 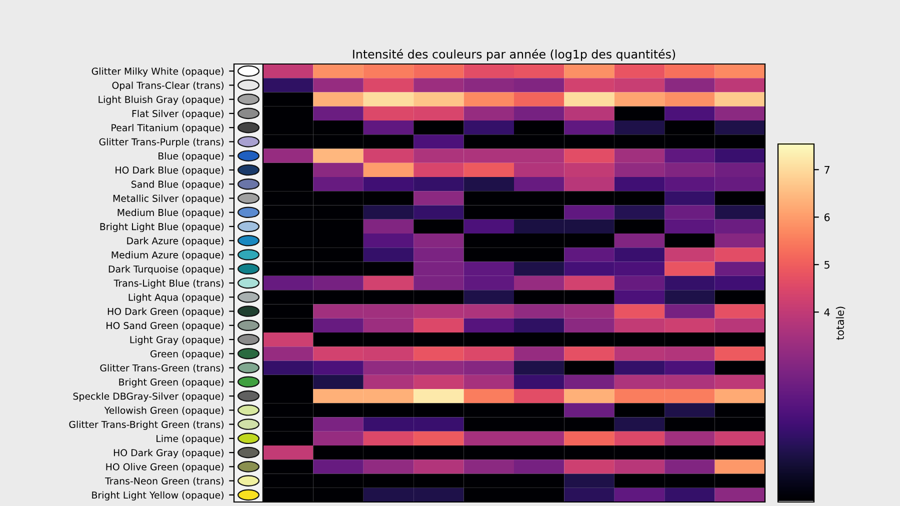 I want to click on y-tick-label: Bright Light Blue (opaque), so click(x=162, y=227).